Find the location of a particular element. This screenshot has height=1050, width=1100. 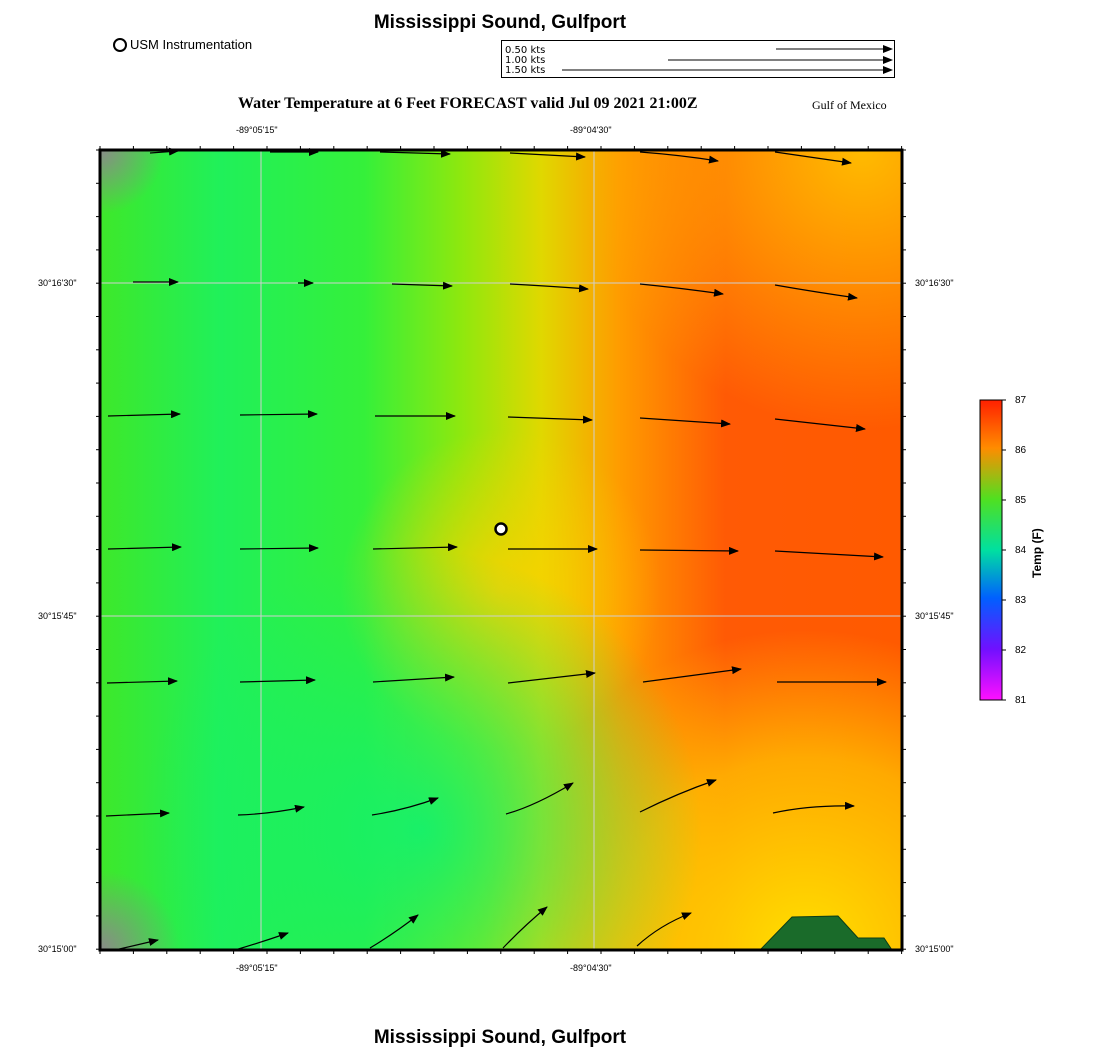

lon-tick-bottom-1: -89°05'15" is located at coordinates (257, 968).